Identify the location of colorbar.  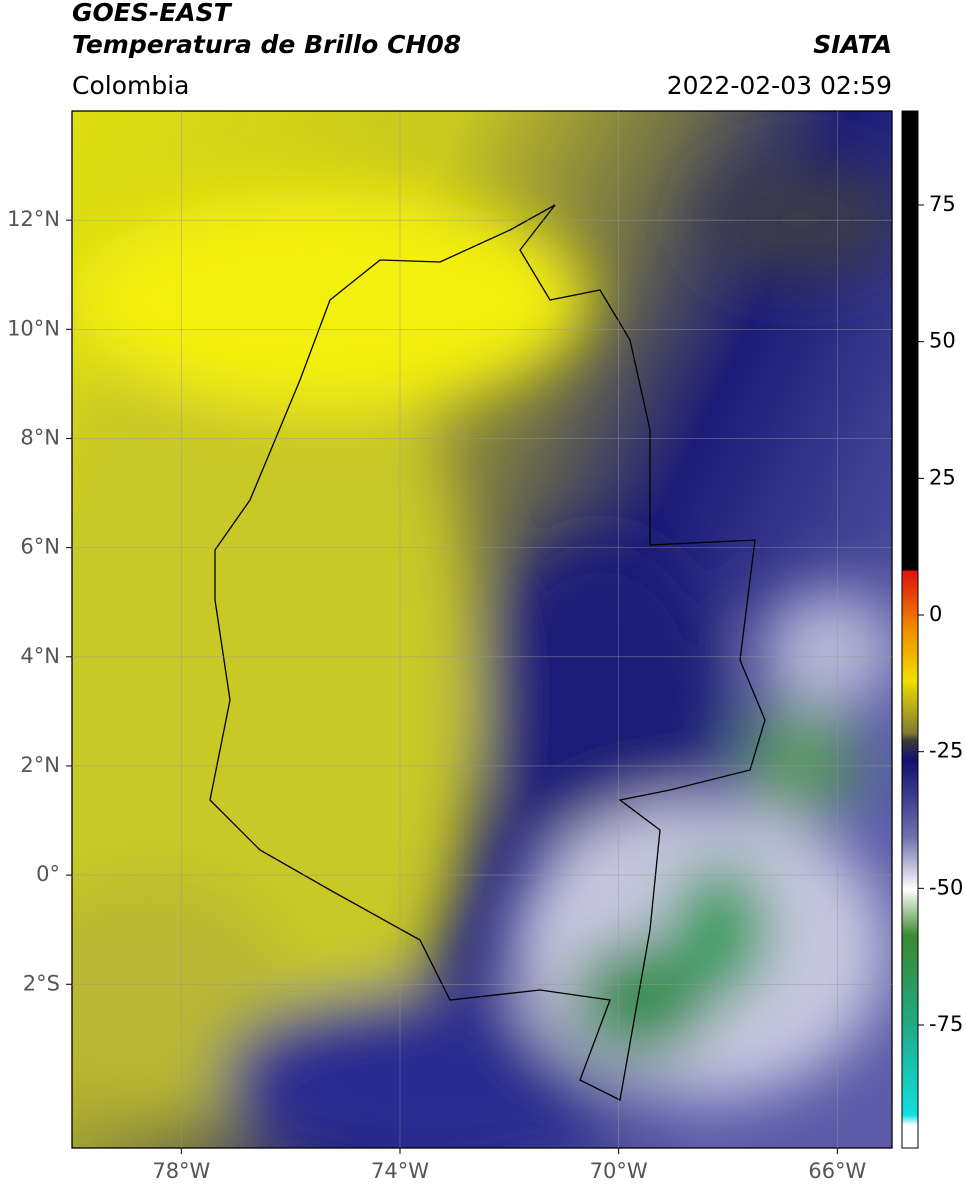
(910, 629).